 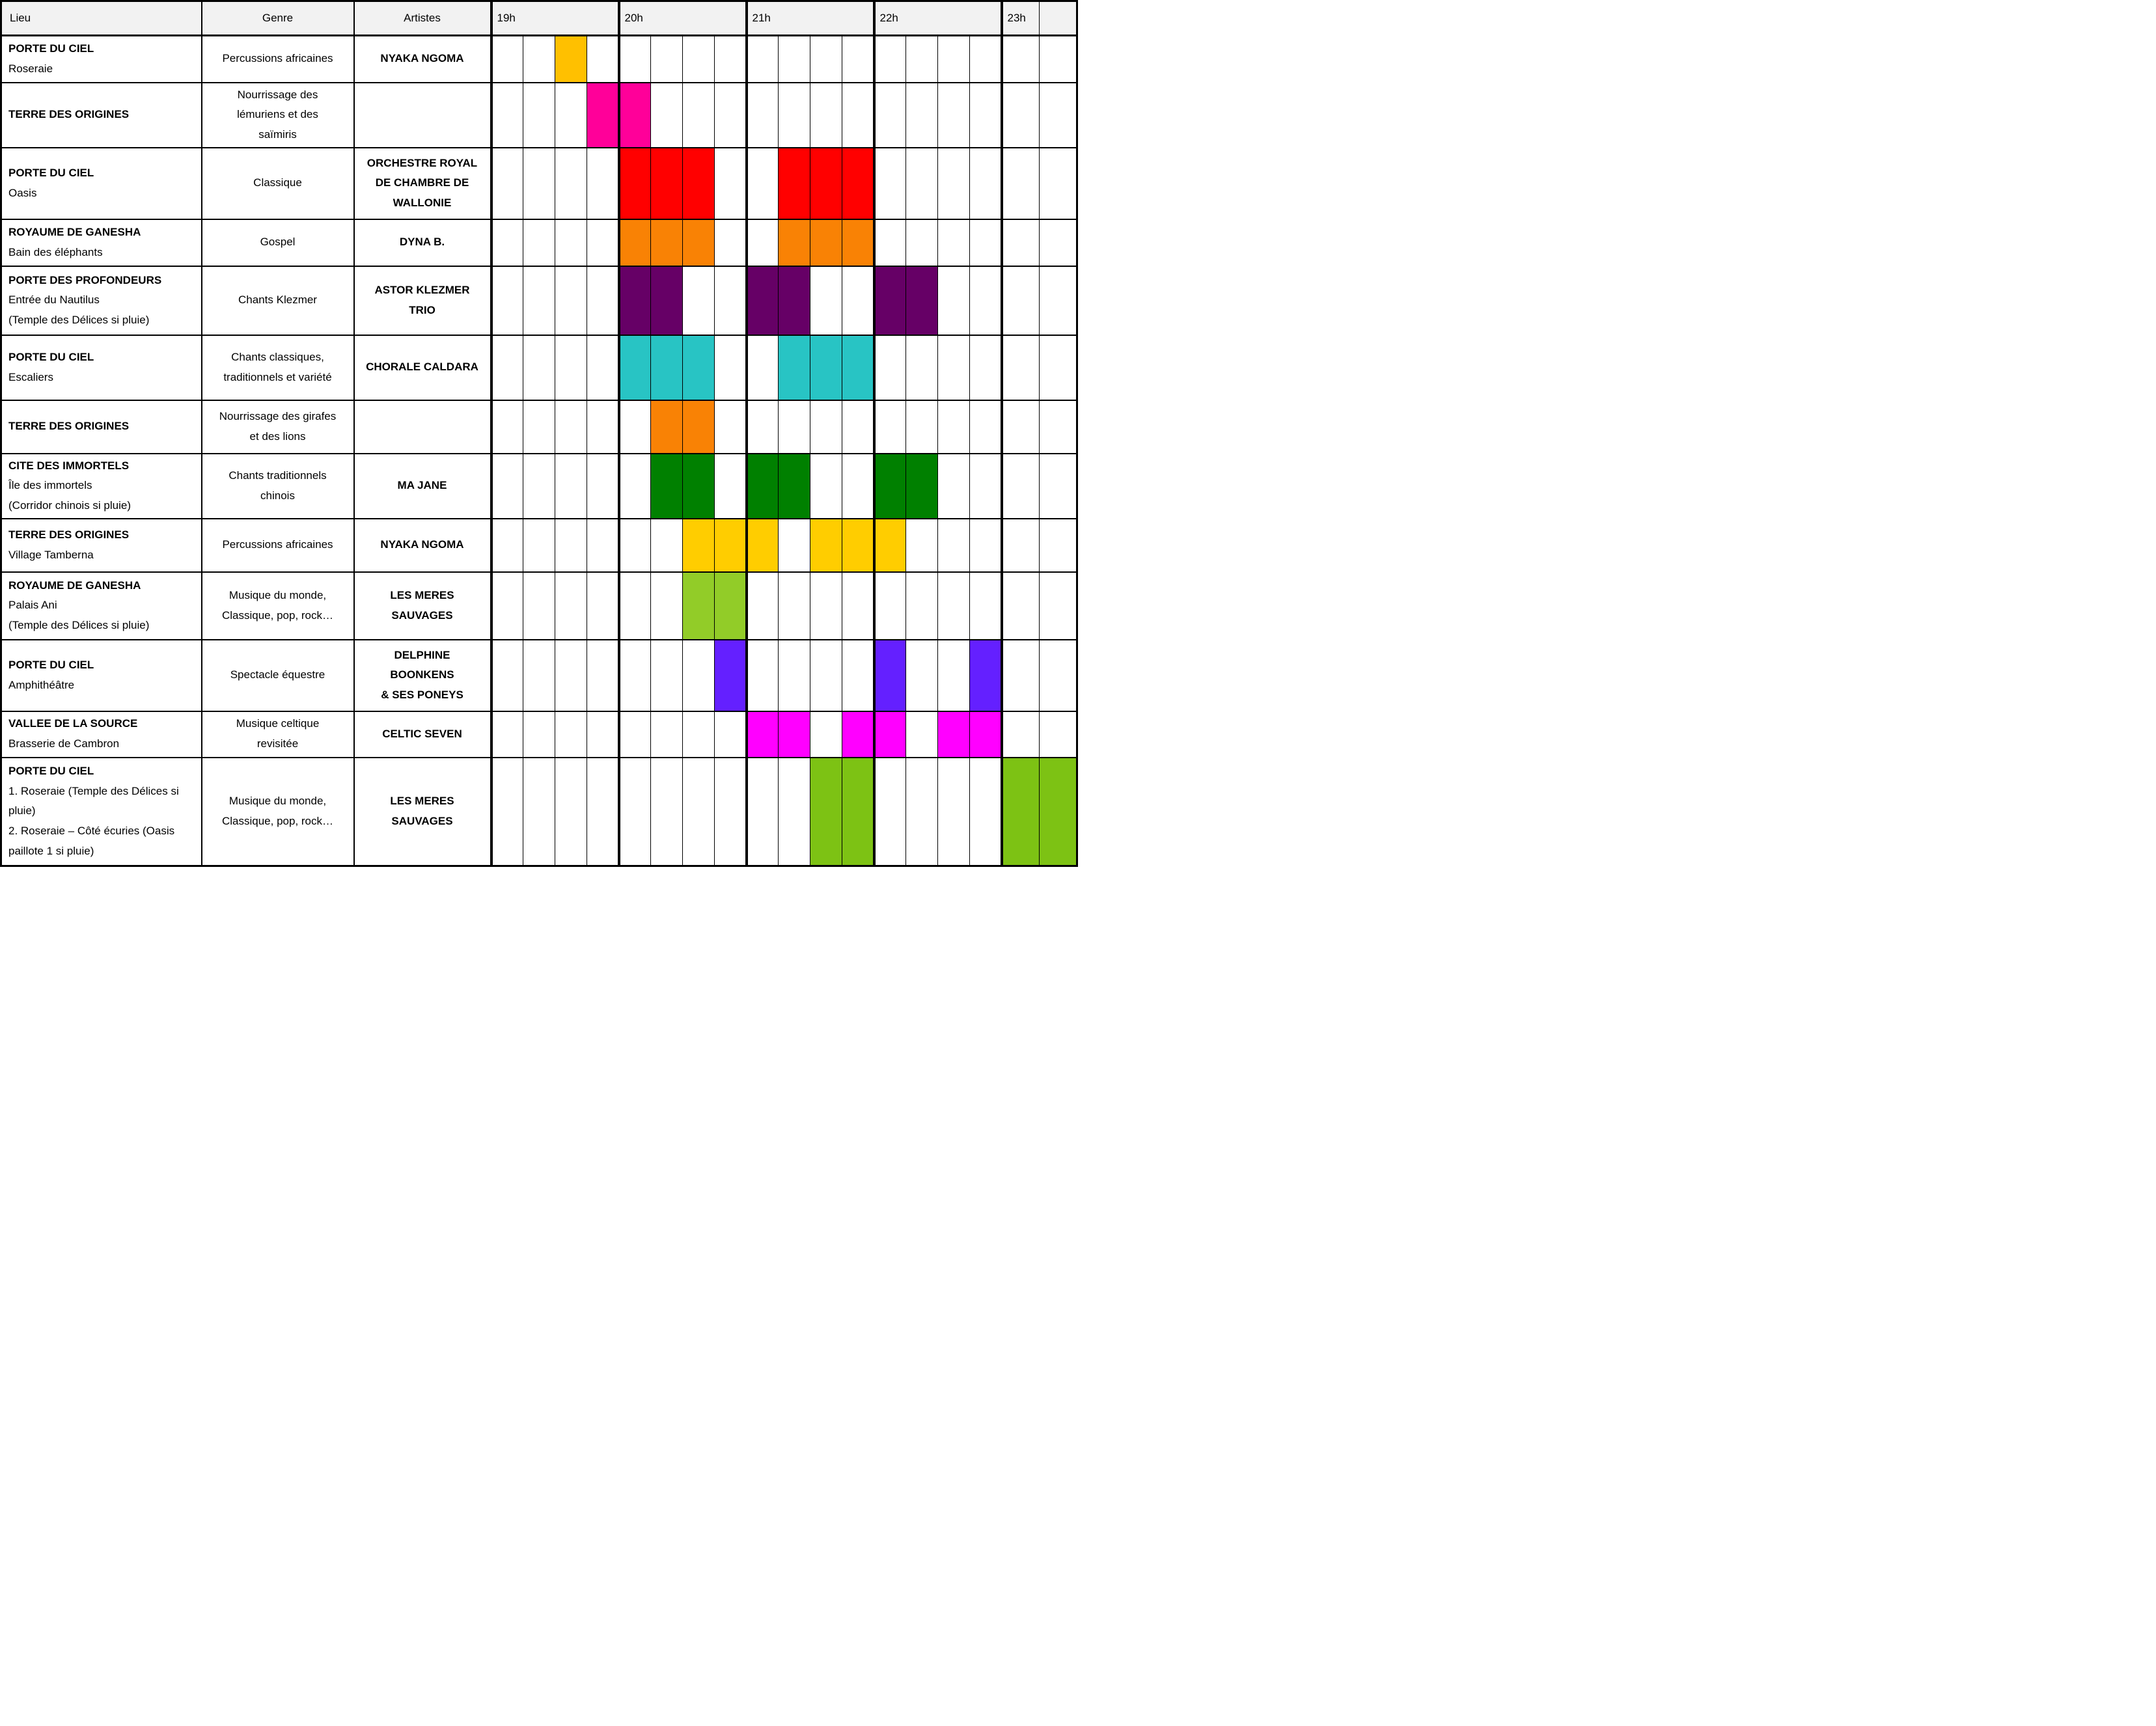 I want to click on genre-cell: Chants Klezmer, so click(x=277, y=300).